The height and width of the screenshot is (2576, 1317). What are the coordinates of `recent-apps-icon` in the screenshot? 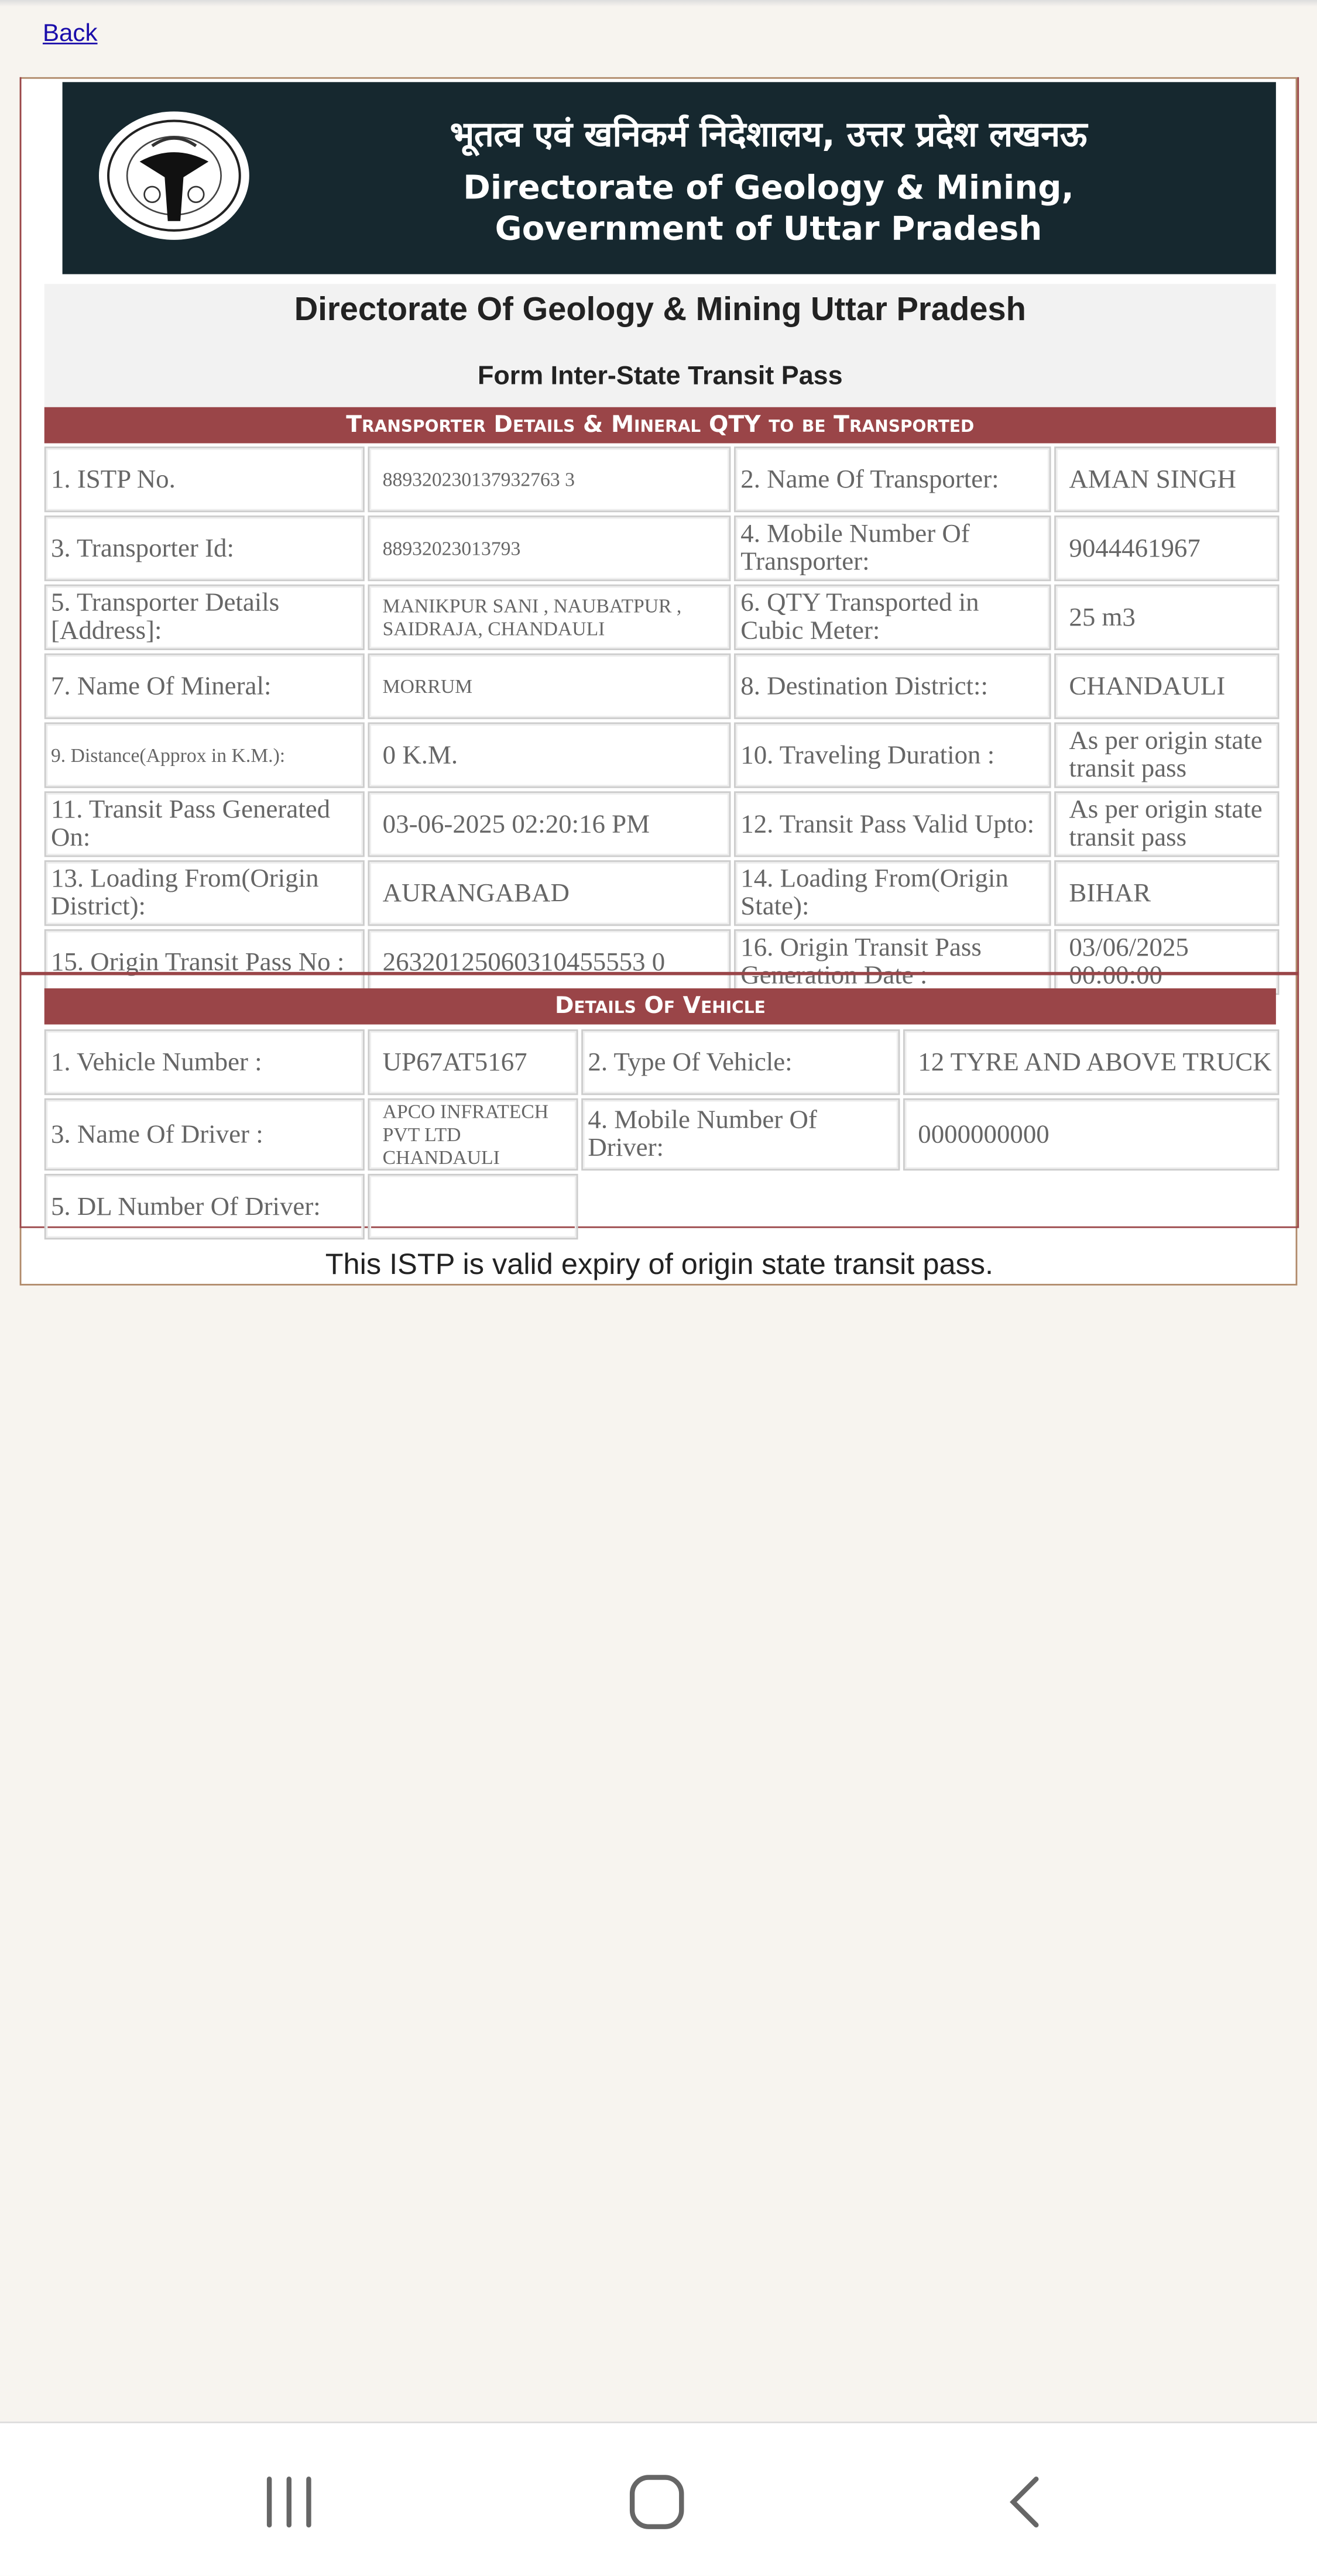 It's located at (289, 2501).